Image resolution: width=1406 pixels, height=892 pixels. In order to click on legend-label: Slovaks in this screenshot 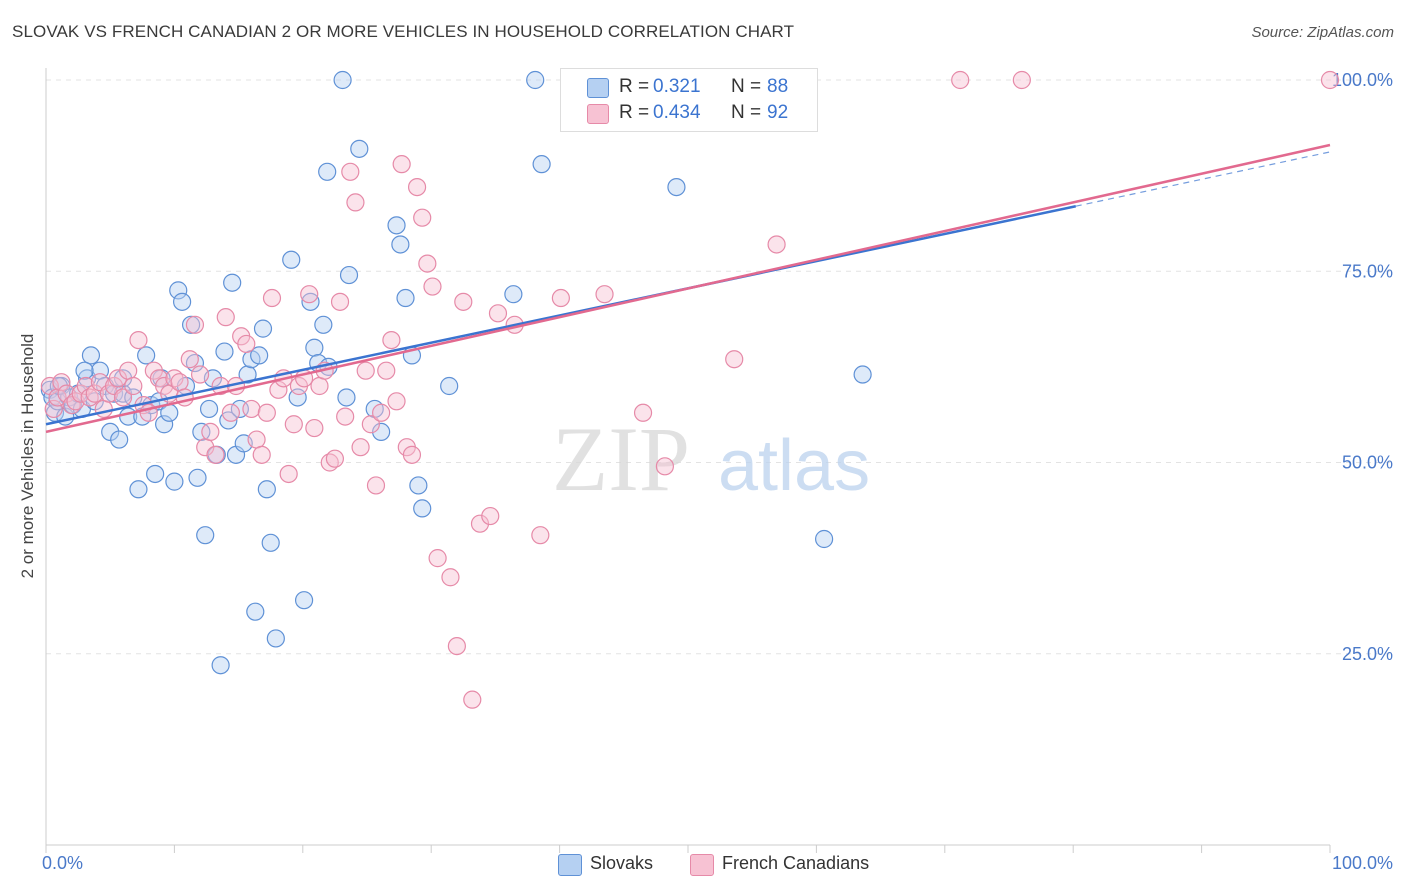, I will do `click(622, 863)`.